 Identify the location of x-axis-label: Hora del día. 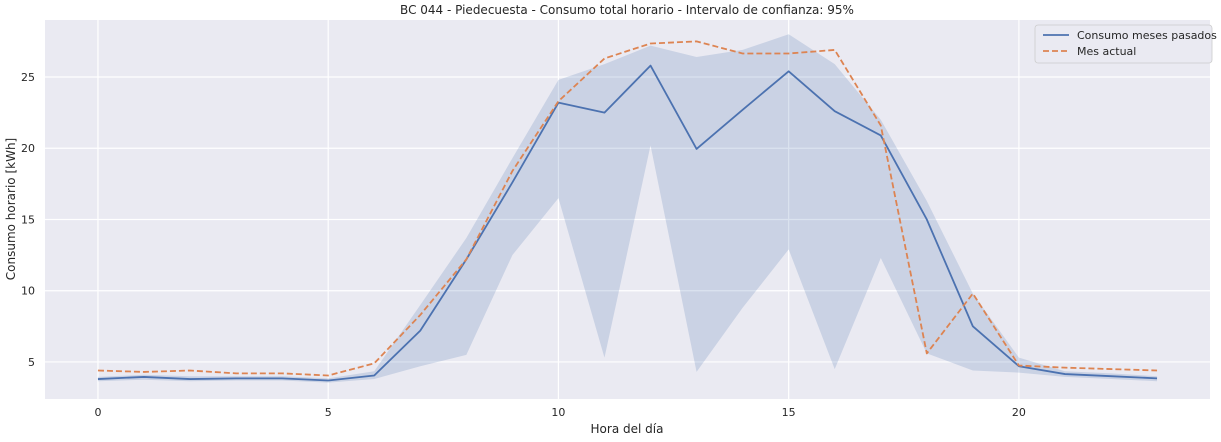
(627, 429).